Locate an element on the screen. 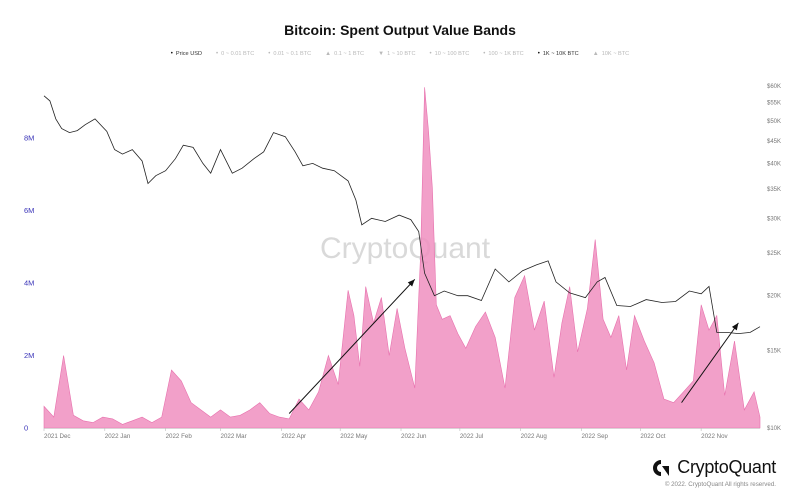 The width and height of the screenshot is (800, 502). y-left-tick-label: 8M is located at coordinates (29, 138).